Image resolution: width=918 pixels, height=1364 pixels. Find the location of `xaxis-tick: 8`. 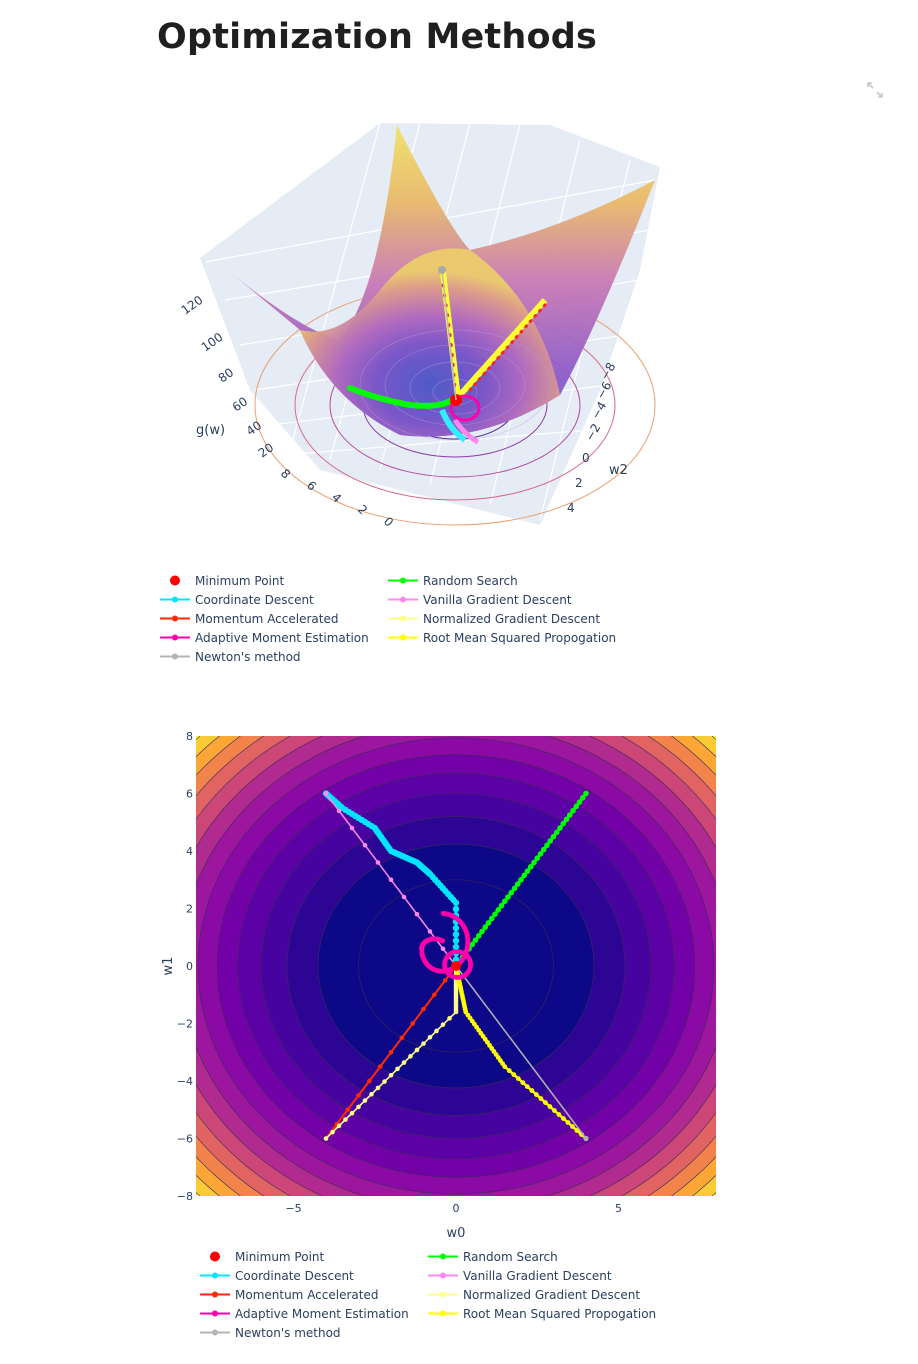

xaxis-tick: 8 is located at coordinates (285, 473).